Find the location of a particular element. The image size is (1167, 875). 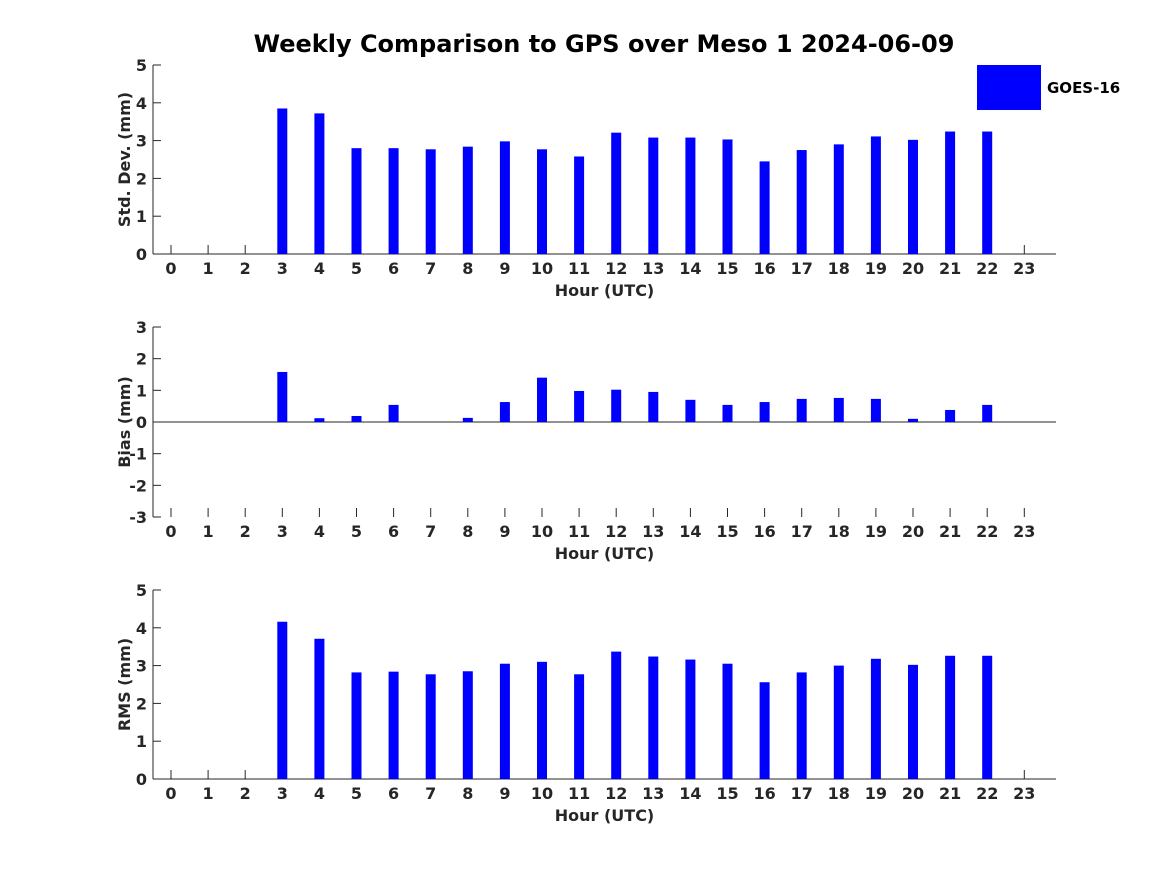

y-axis-label: RMS (mm) is located at coordinates (124, 684).